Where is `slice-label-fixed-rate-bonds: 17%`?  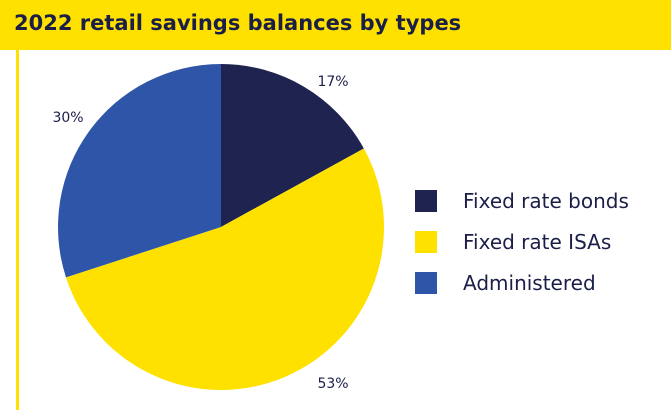
slice-label-fixed-rate-bonds: 17% is located at coordinates (332, 82).